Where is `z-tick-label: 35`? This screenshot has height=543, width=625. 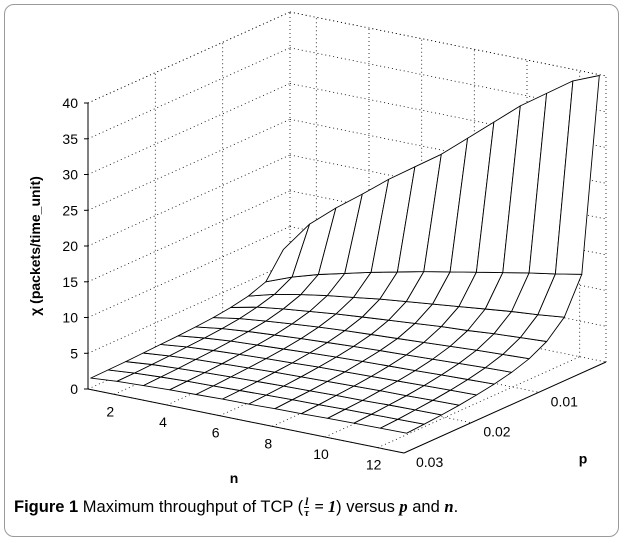 z-tick-label: 35 is located at coordinates (70, 139).